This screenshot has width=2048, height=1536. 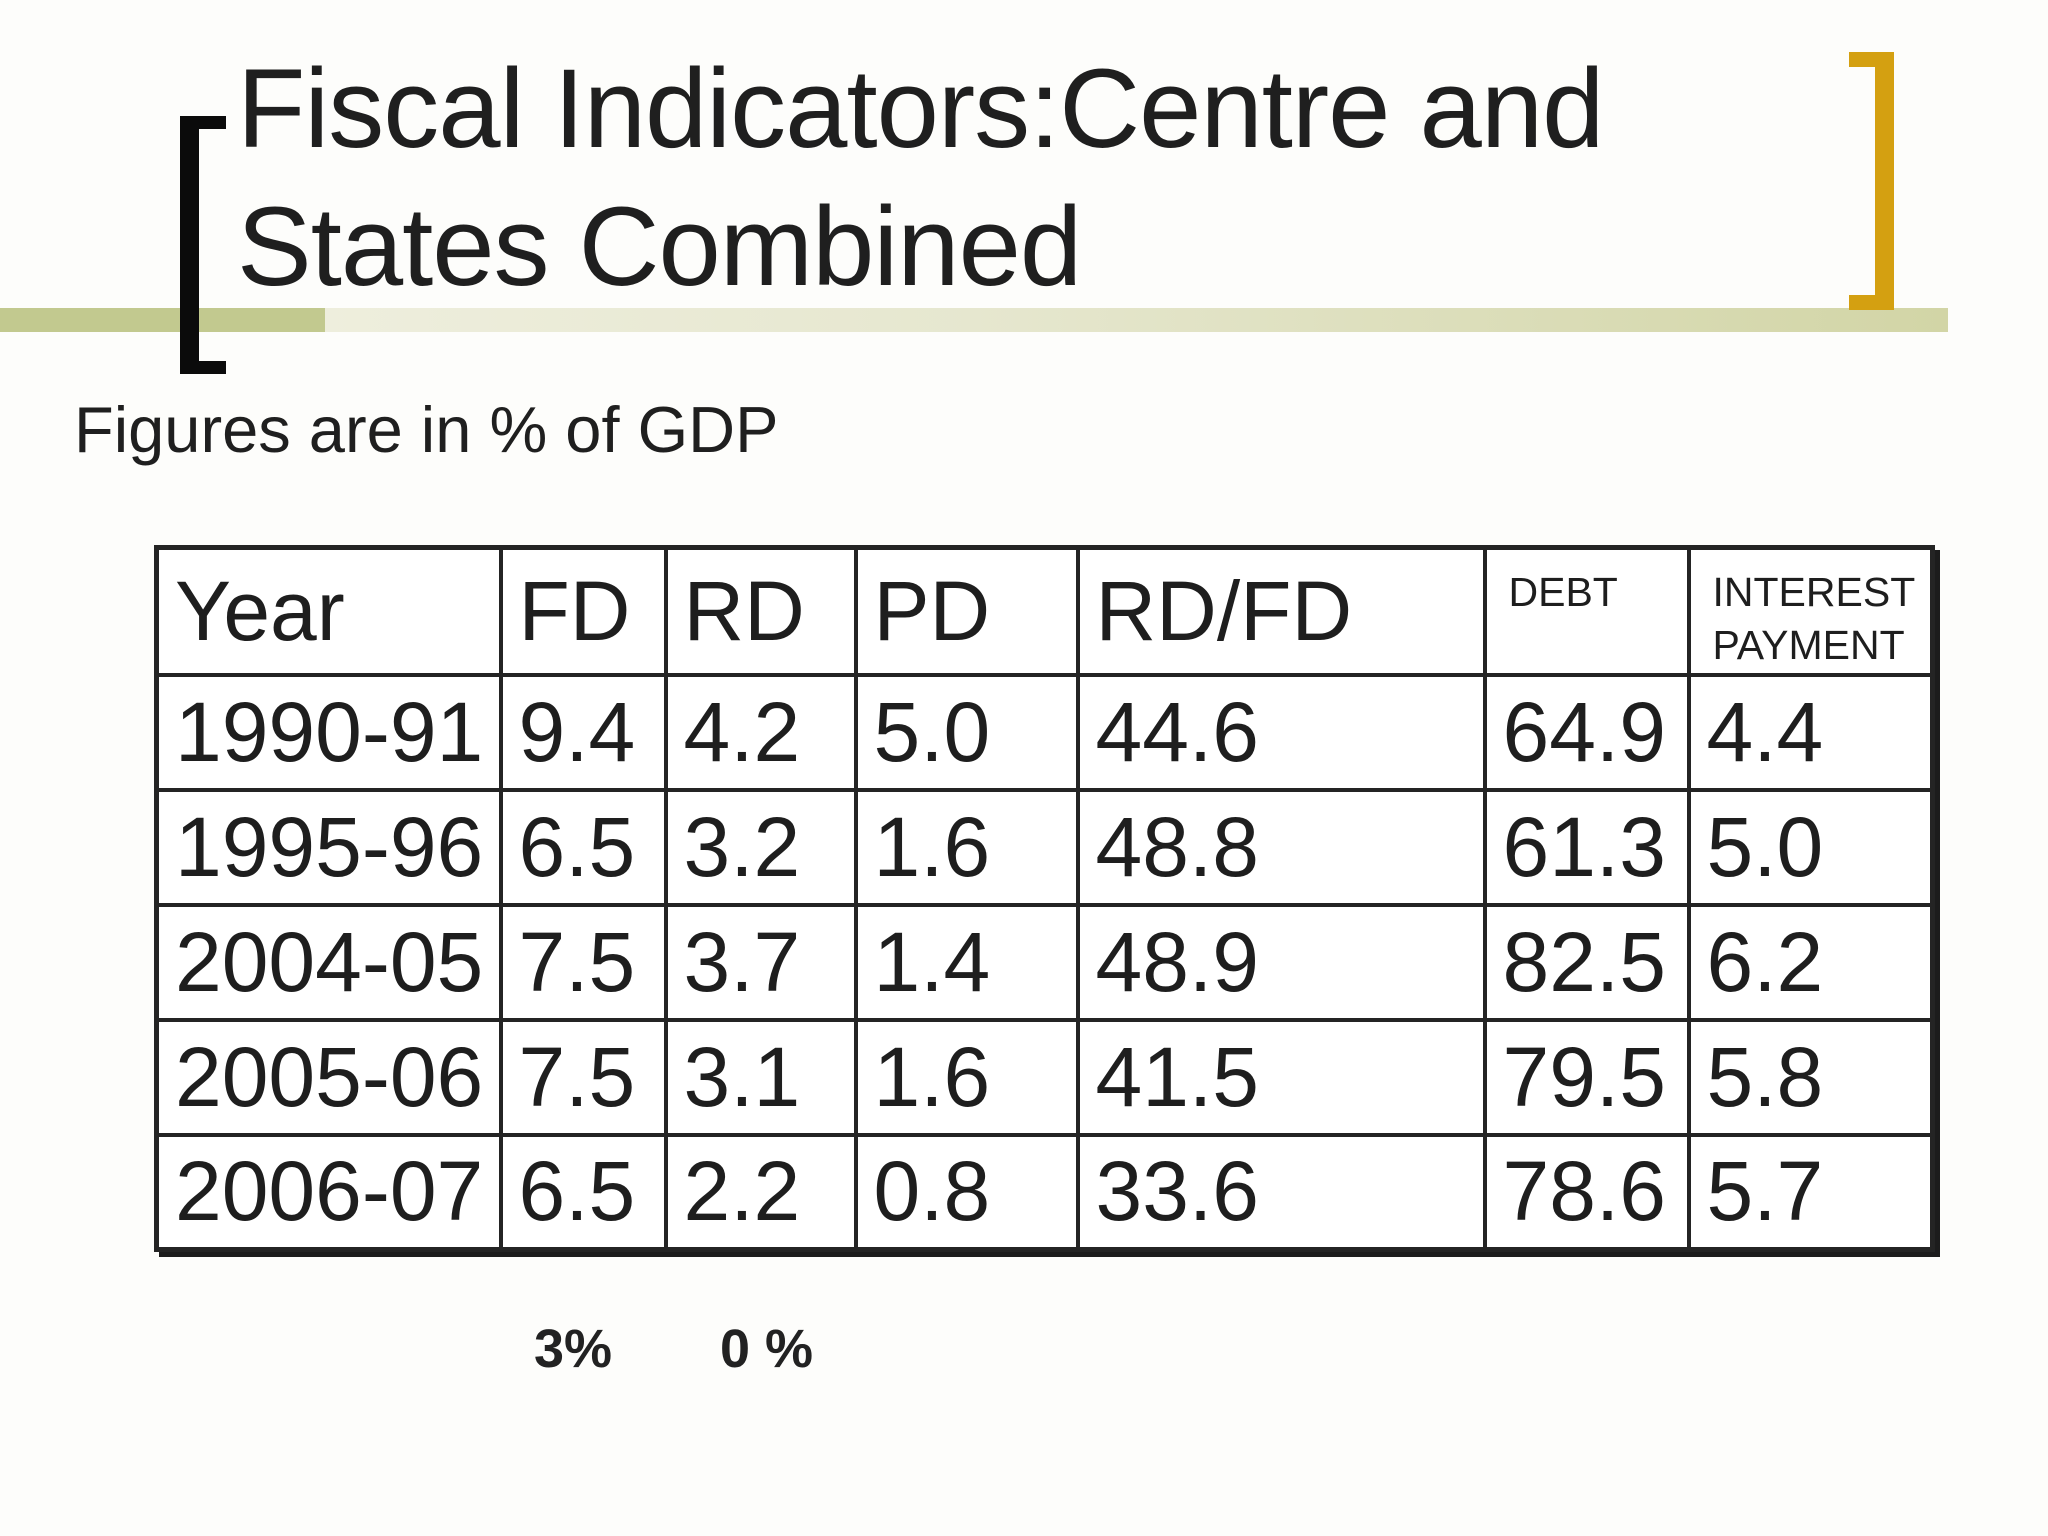 I want to click on table-cell: 0.8, so click(x=966, y=1192).